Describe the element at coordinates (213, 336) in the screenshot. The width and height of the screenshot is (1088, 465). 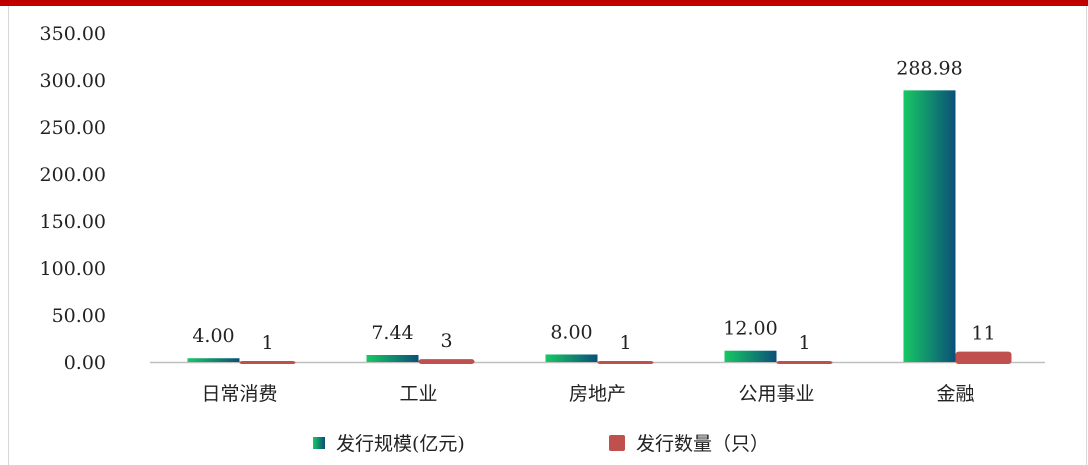
I see `data-label-issue-scale: 4.00` at that location.